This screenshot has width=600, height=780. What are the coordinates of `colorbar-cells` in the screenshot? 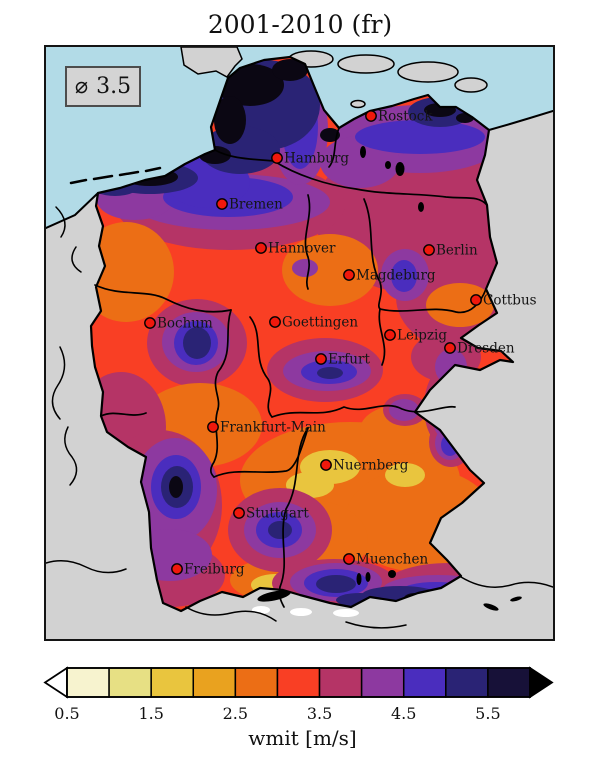 It's located at (298, 682).